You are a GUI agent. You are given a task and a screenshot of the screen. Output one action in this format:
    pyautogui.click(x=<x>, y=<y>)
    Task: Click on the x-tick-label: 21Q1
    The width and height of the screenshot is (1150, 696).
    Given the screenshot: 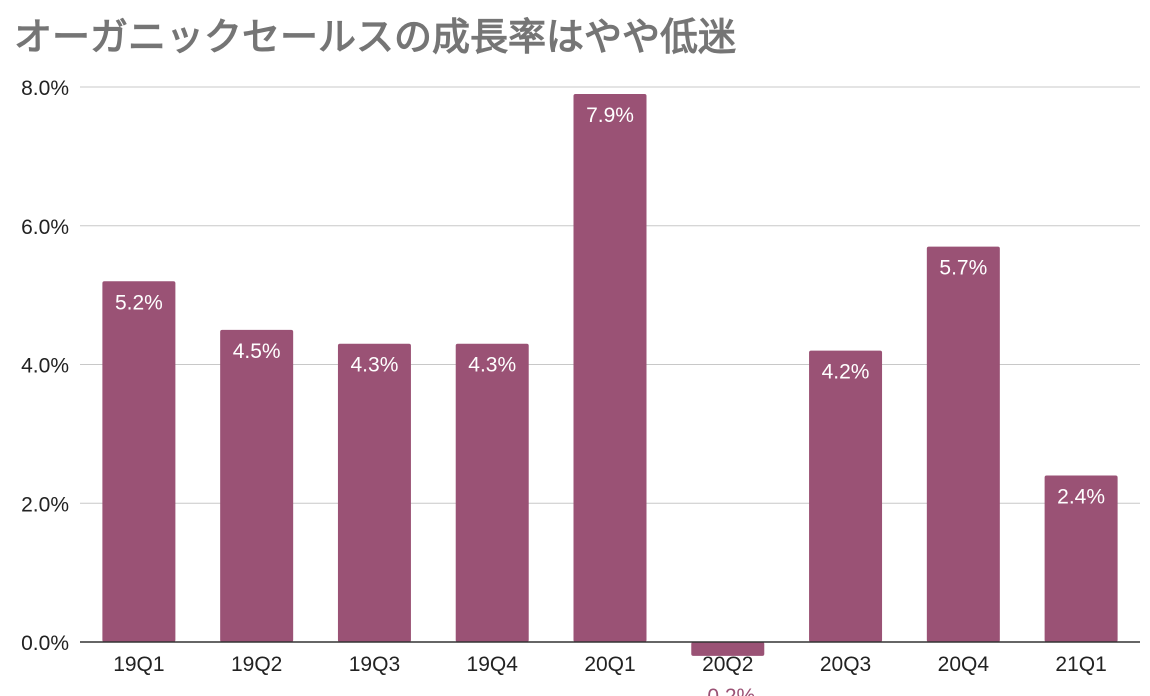 What is the action you would take?
    pyautogui.click(x=1080, y=664)
    